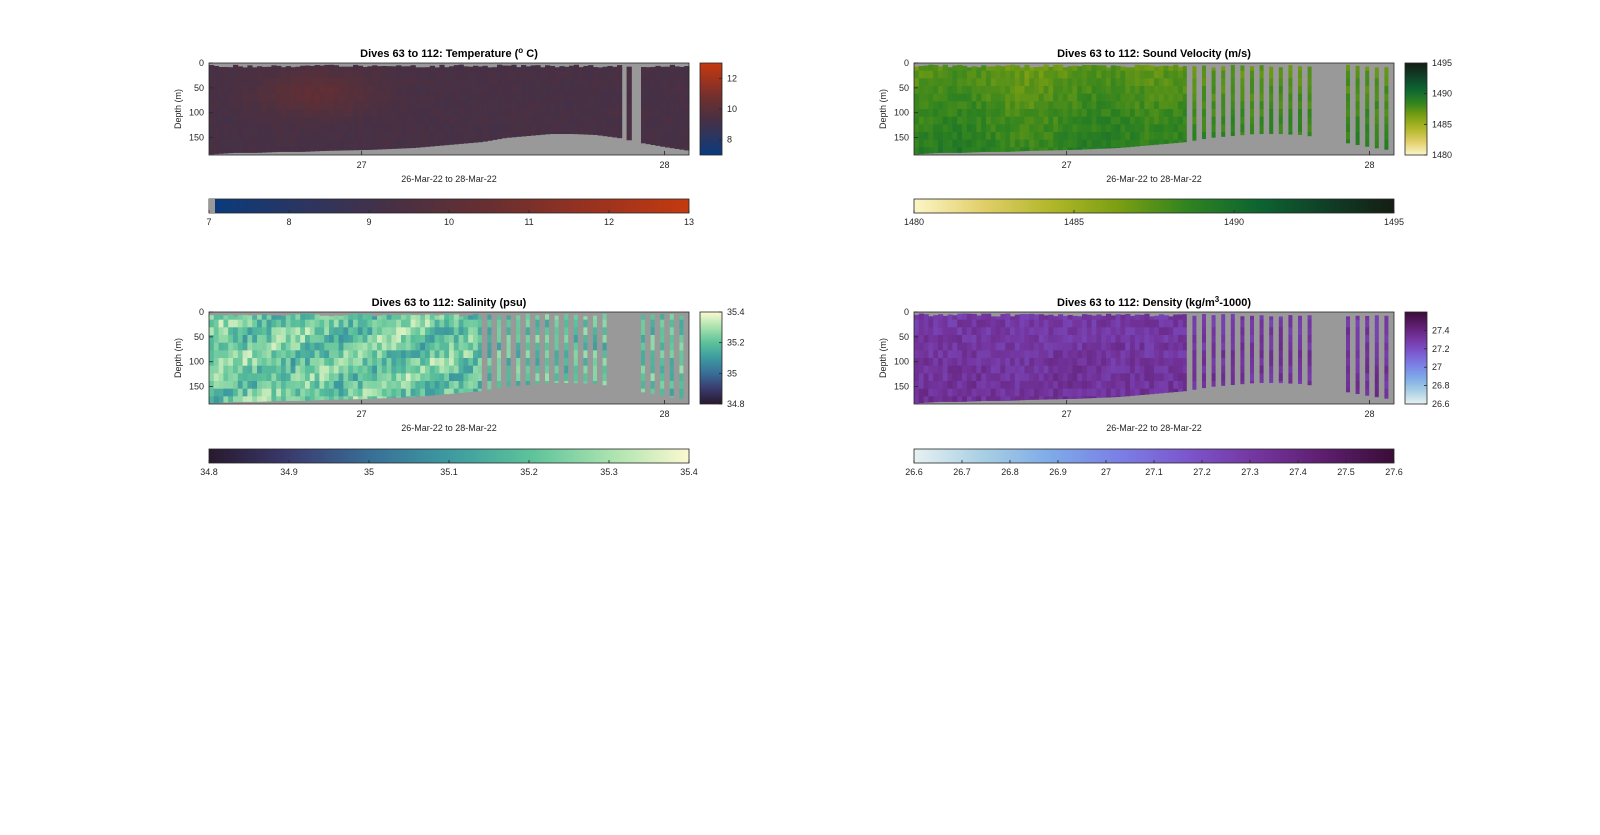 The width and height of the screenshot is (1600, 835). Describe the element at coordinates (196, 138) in the screenshot. I see `temperature-ytick-label: 150` at that location.